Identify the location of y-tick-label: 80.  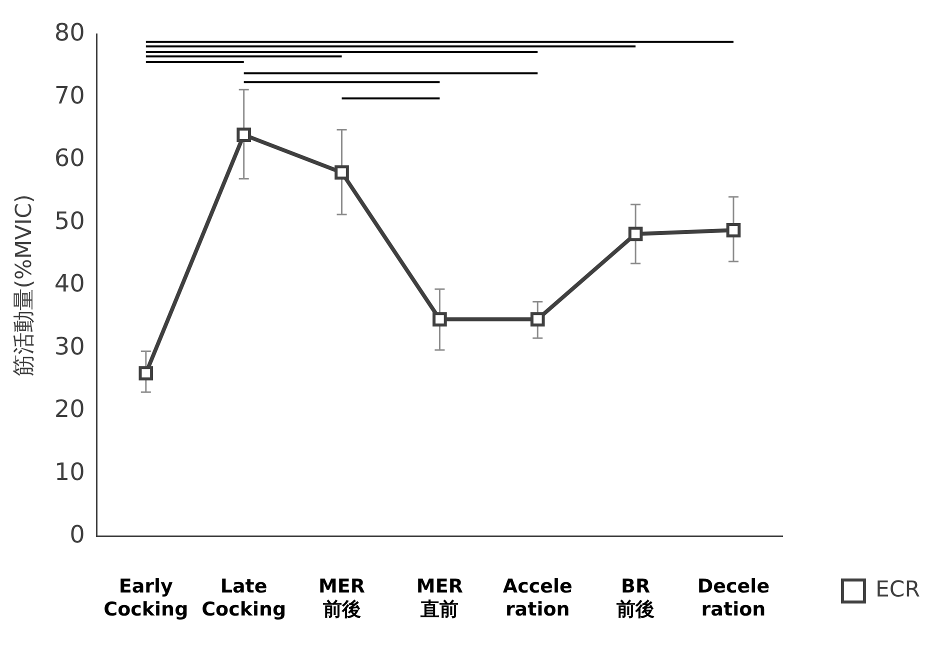
(69, 32).